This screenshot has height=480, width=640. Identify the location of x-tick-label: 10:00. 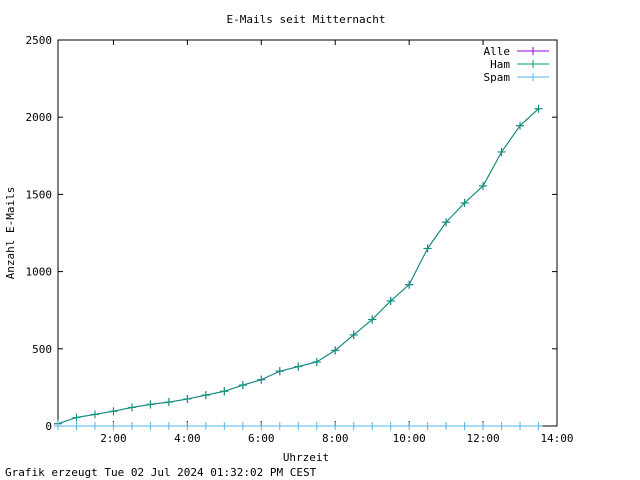
(409, 438).